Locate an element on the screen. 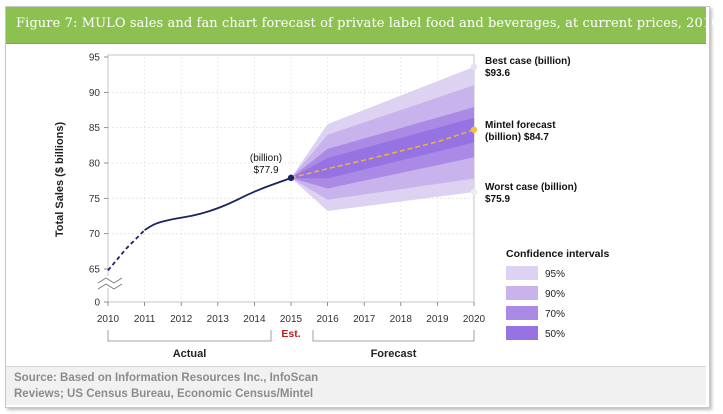  legend-swatch-95pct is located at coordinates (522, 273).